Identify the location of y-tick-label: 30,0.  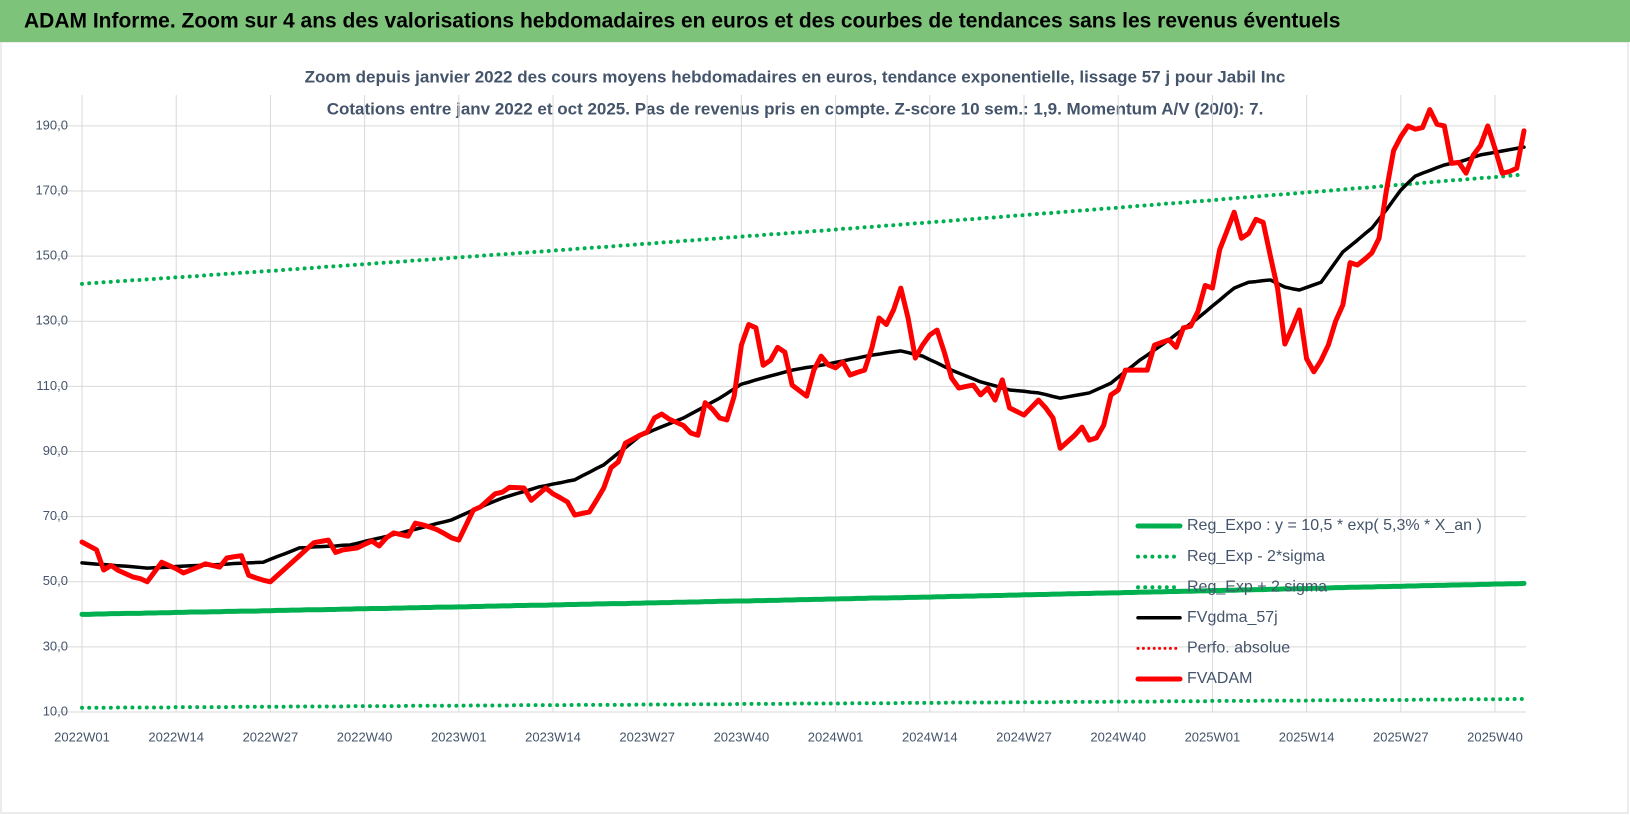
(55, 645).